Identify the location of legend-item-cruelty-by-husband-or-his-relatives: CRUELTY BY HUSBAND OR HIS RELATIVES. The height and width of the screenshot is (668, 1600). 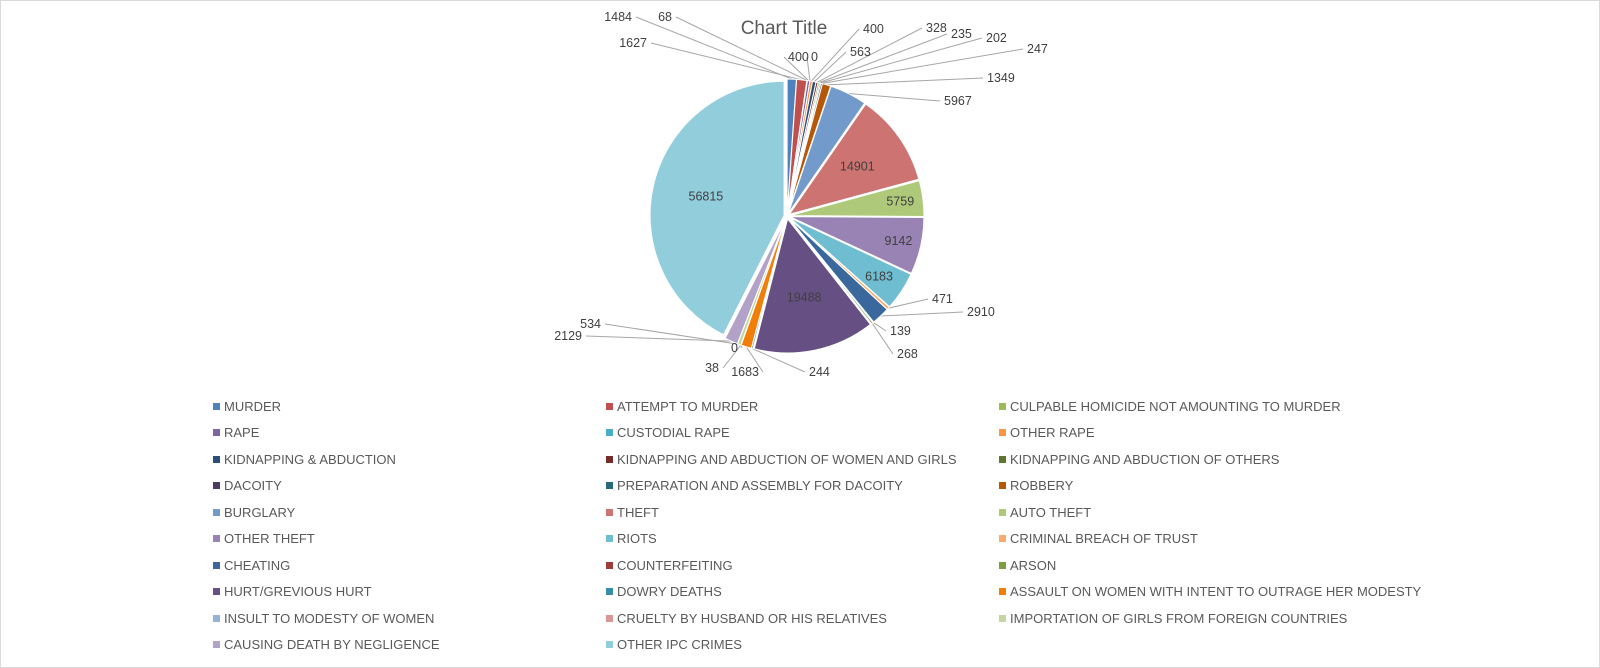
(802, 618).